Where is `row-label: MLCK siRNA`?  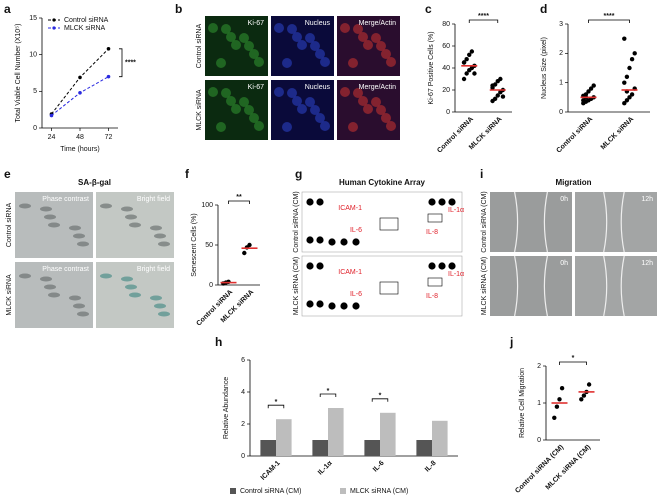
row-label: MLCK siRNA is located at coordinates (199, 110).